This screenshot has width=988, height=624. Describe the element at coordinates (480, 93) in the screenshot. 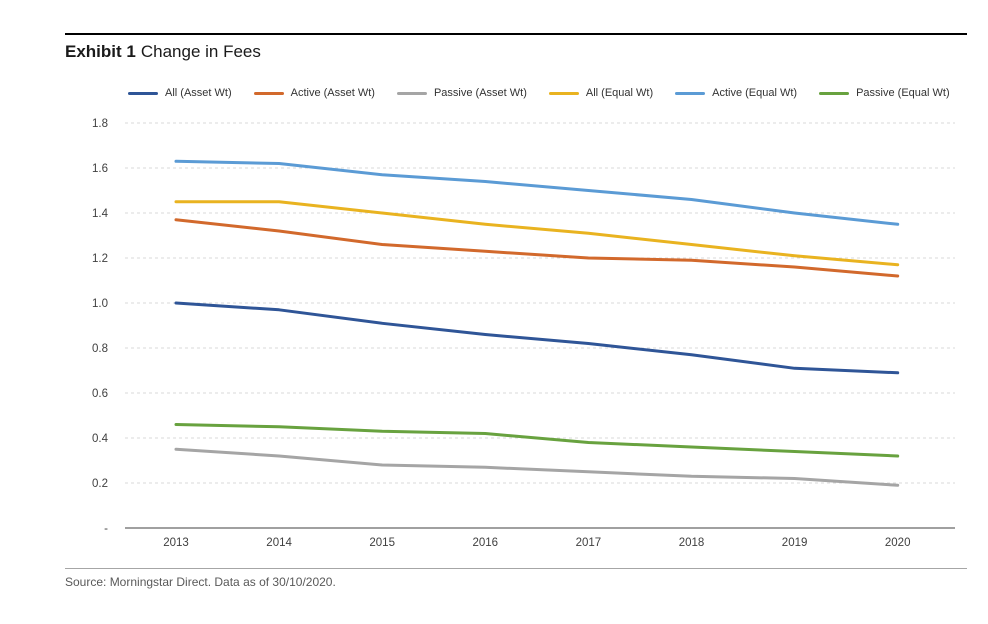

I see `legend-label: Passive (Asset Wt)` at that location.